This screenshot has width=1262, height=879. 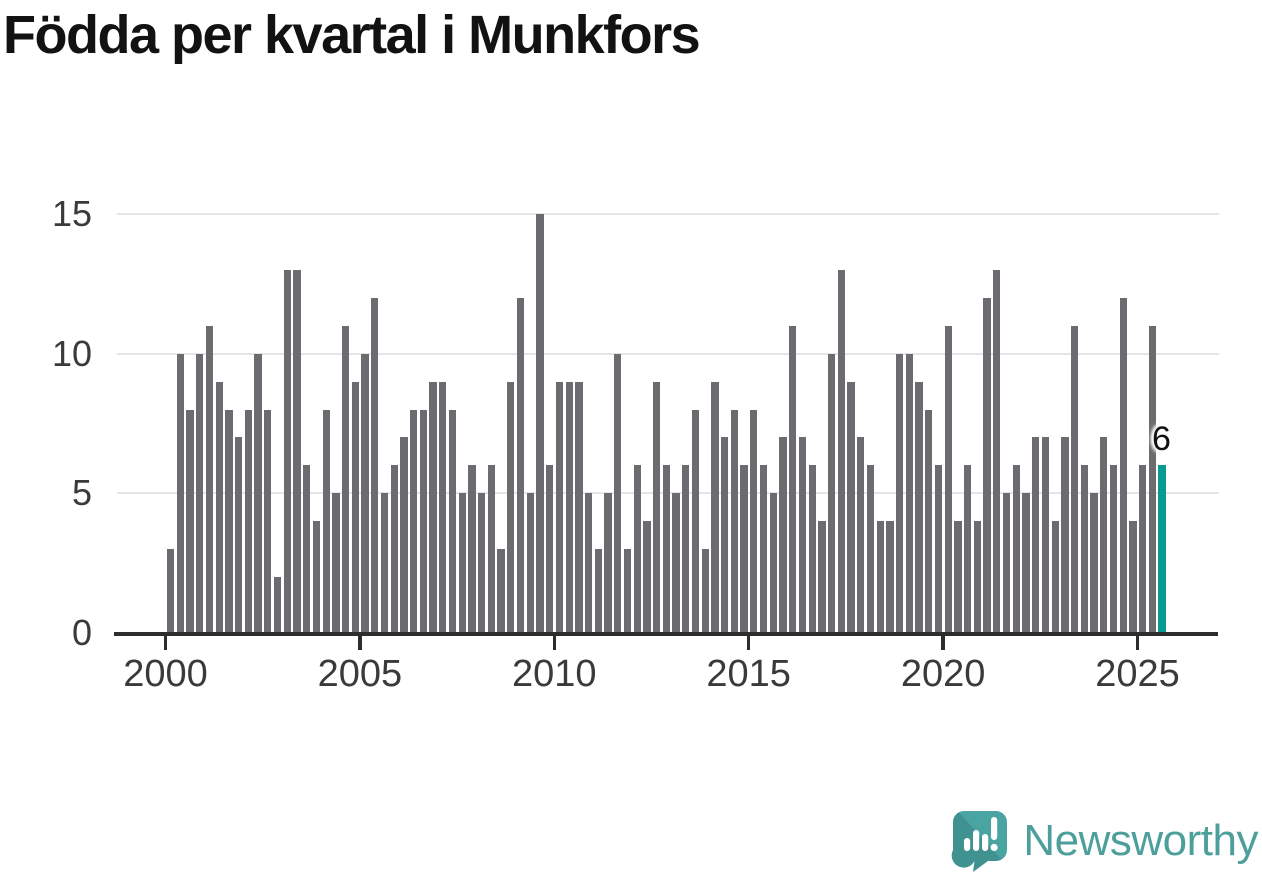 I want to click on chart-title: Födda per kvartal i Munkfors, so click(x=352, y=35).